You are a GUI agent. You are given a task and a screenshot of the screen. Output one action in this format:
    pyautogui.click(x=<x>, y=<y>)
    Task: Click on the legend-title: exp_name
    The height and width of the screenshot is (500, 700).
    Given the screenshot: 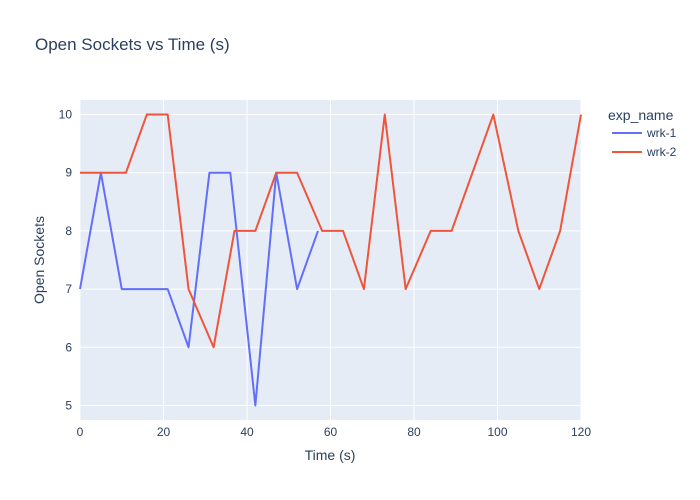 What is the action you would take?
    pyautogui.click(x=641, y=115)
    